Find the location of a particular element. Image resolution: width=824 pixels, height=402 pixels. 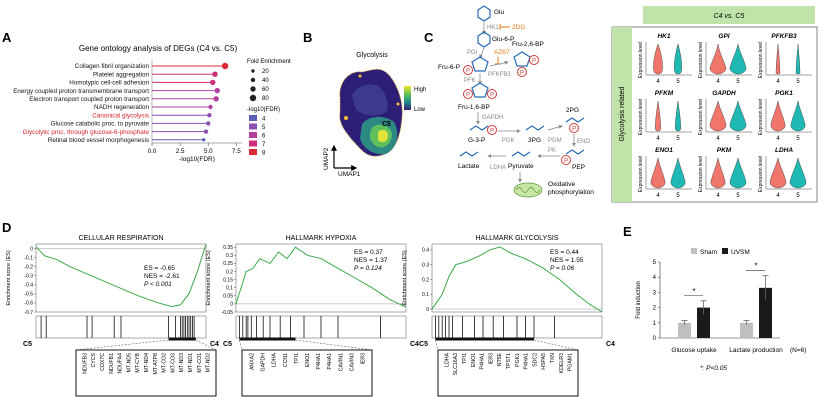

gsea-gene-label: MT-ND2 is located at coordinates (209, 362).